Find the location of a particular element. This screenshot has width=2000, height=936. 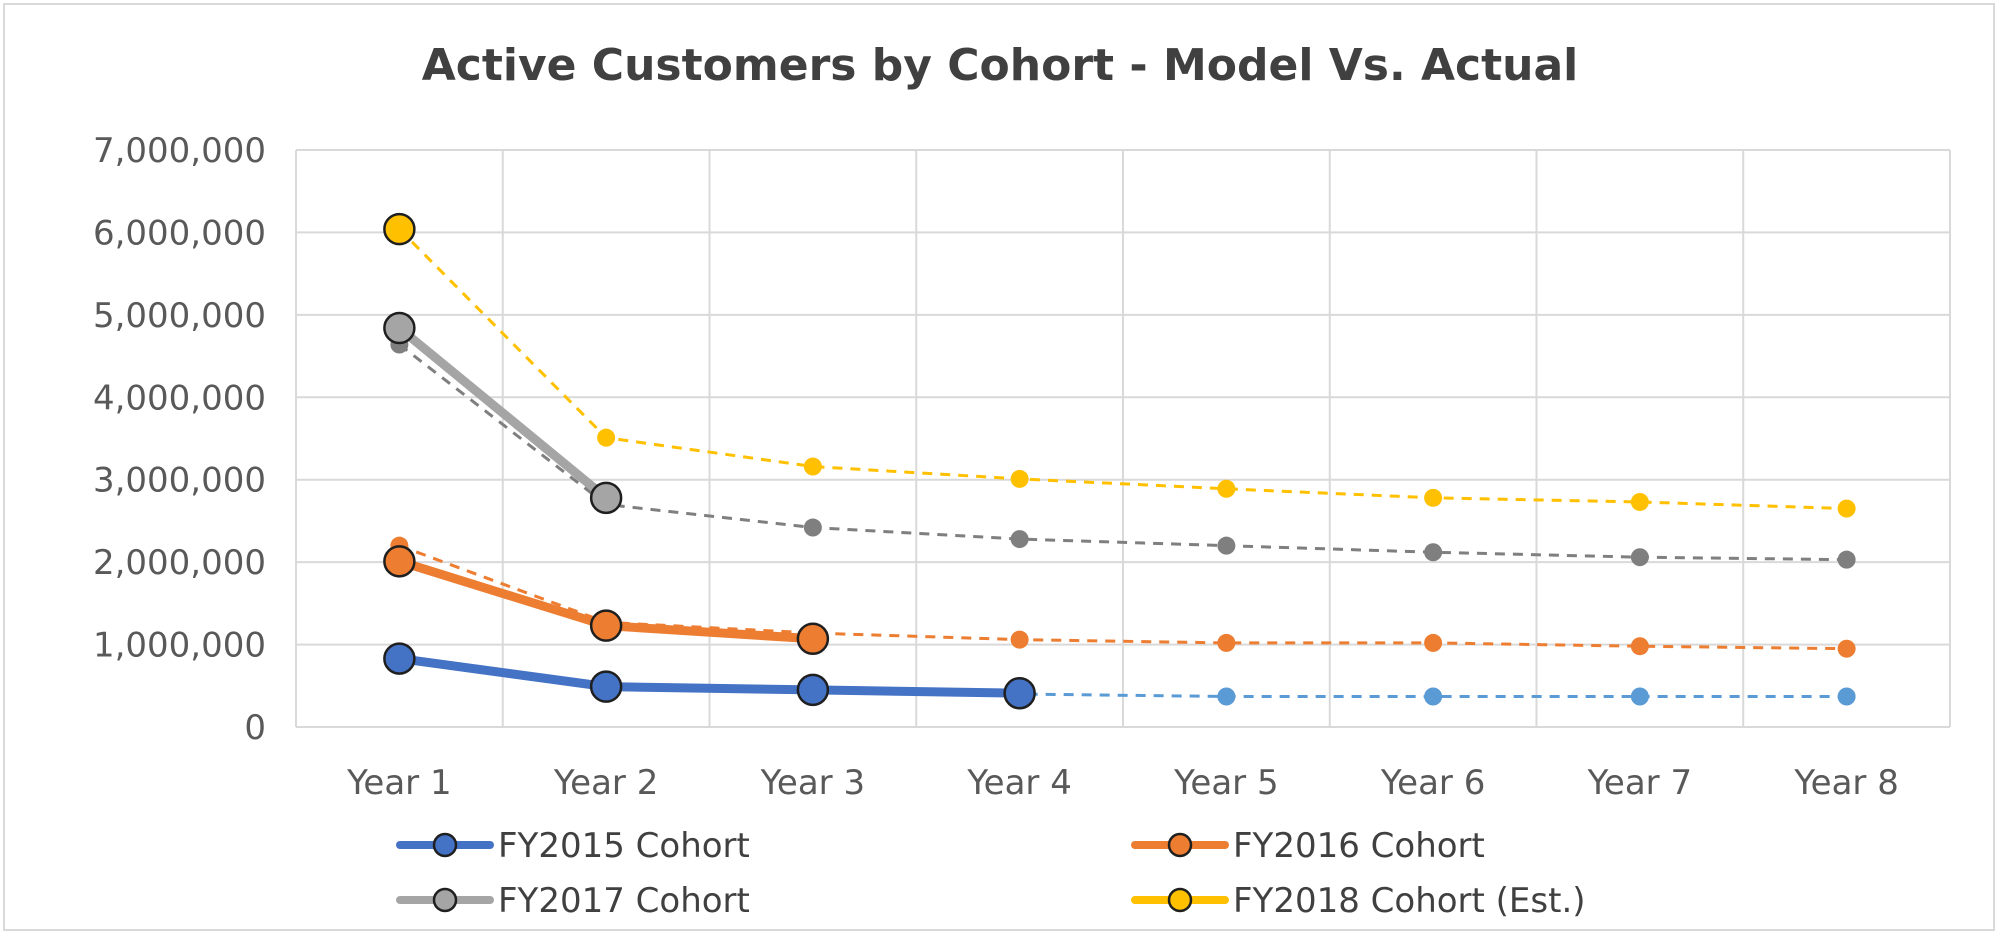

legend-label: FY2018 Cohort (Est.) is located at coordinates (1409, 901).